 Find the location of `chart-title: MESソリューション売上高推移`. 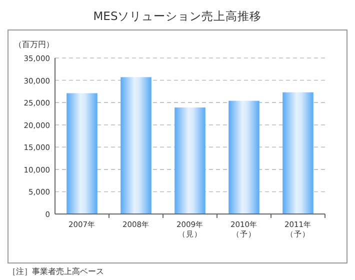

chart-title: MESソリューション売上高推移 is located at coordinates (177, 16).